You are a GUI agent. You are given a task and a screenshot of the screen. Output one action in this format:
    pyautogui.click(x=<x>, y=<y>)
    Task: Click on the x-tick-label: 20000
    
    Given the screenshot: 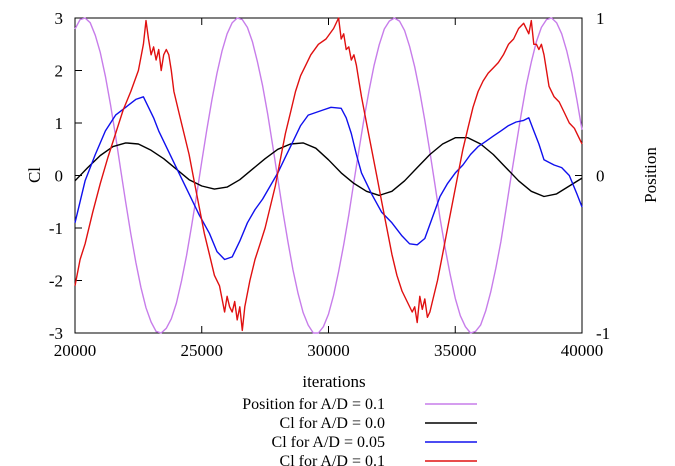 What is the action you would take?
    pyautogui.click(x=75, y=350)
    